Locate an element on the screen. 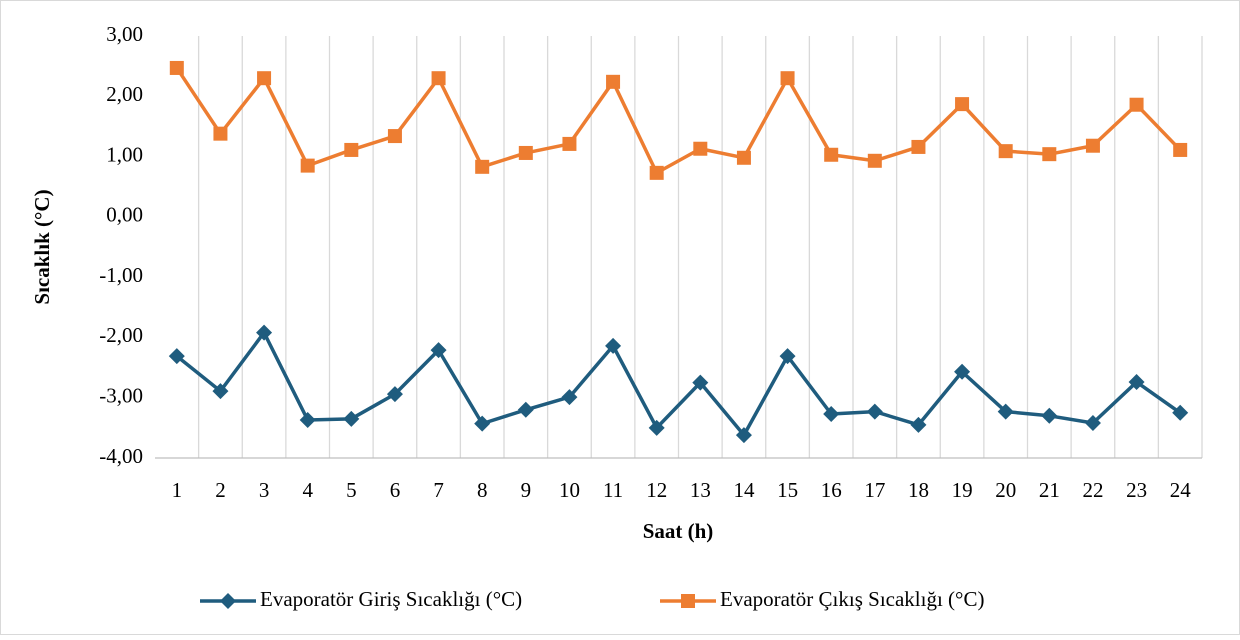  legend-label: Evaporatör Giriş Sıcaklığı (°C) is located at coordinates (391, 599).